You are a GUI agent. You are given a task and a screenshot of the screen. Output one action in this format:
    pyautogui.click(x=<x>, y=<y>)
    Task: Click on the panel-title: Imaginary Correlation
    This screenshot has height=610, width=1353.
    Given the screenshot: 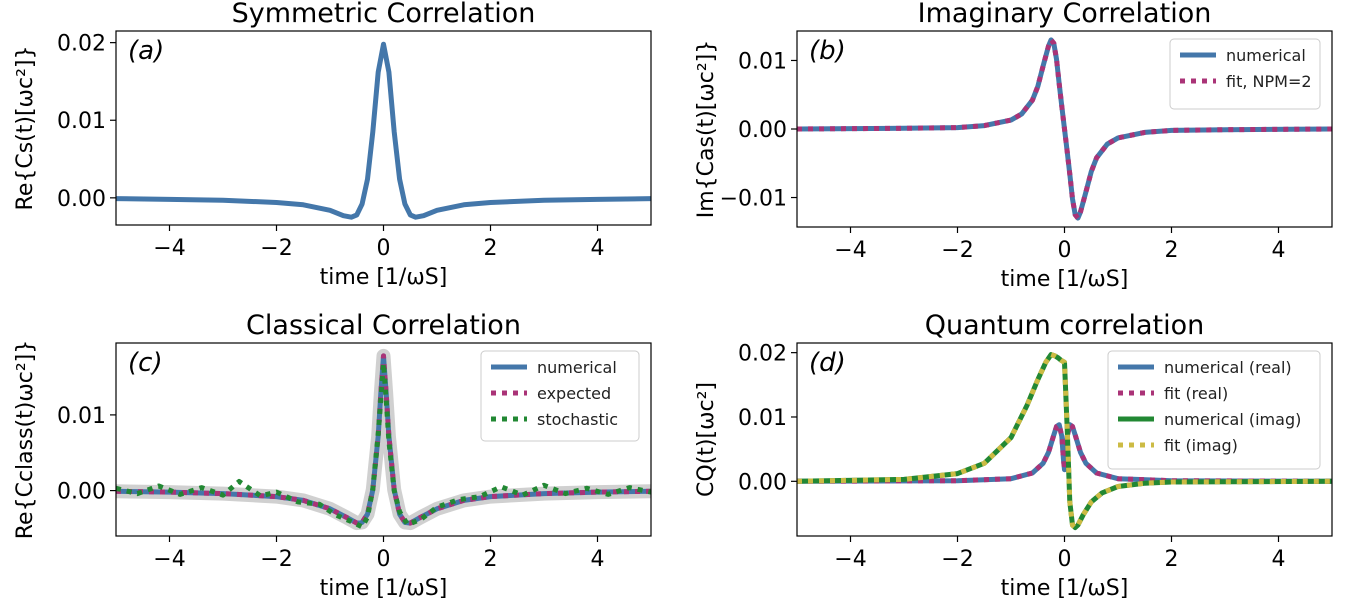 What is the action you would take?
    pyautogui.click(x=1065, y=14)
    